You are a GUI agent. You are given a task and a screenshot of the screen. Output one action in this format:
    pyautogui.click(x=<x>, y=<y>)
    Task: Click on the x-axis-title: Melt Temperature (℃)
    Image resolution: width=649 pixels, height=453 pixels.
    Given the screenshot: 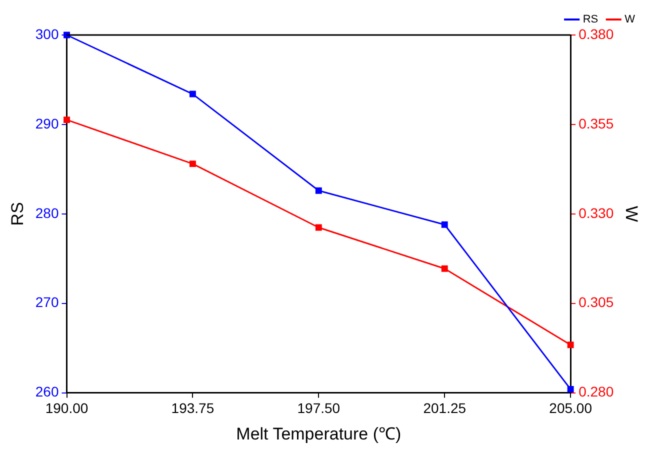 What is the action you would take?
    pyautogui.click(x=319, y=434)
    